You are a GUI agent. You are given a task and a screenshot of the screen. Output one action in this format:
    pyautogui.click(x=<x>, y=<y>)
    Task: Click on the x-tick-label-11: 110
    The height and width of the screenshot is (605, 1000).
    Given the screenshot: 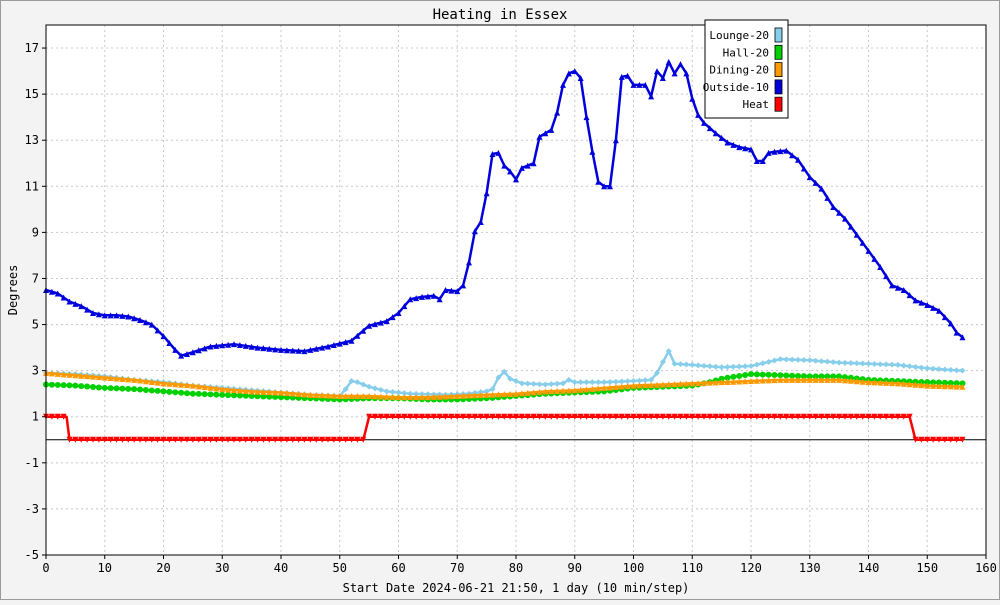 What is the action you would take?
    pyautogui.click(x=692, y=568)
    